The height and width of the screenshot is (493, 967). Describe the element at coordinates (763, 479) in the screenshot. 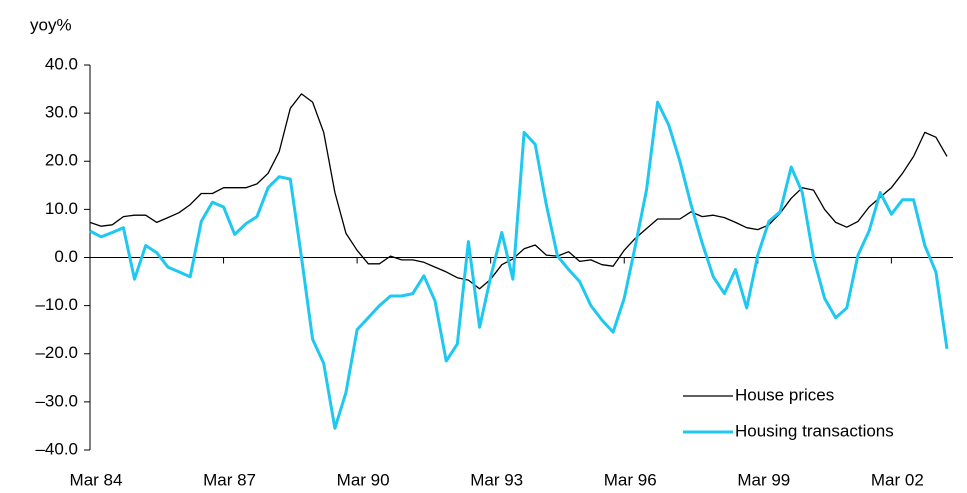

I see `x-tick-label: Mar 99` at that location.